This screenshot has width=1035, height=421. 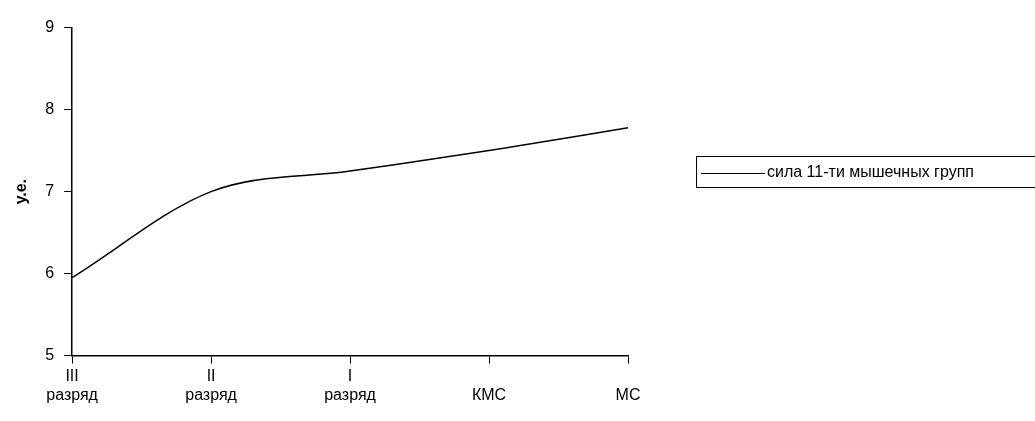 I want to click on y-tick-label: 7, so click(x=50, y=191).